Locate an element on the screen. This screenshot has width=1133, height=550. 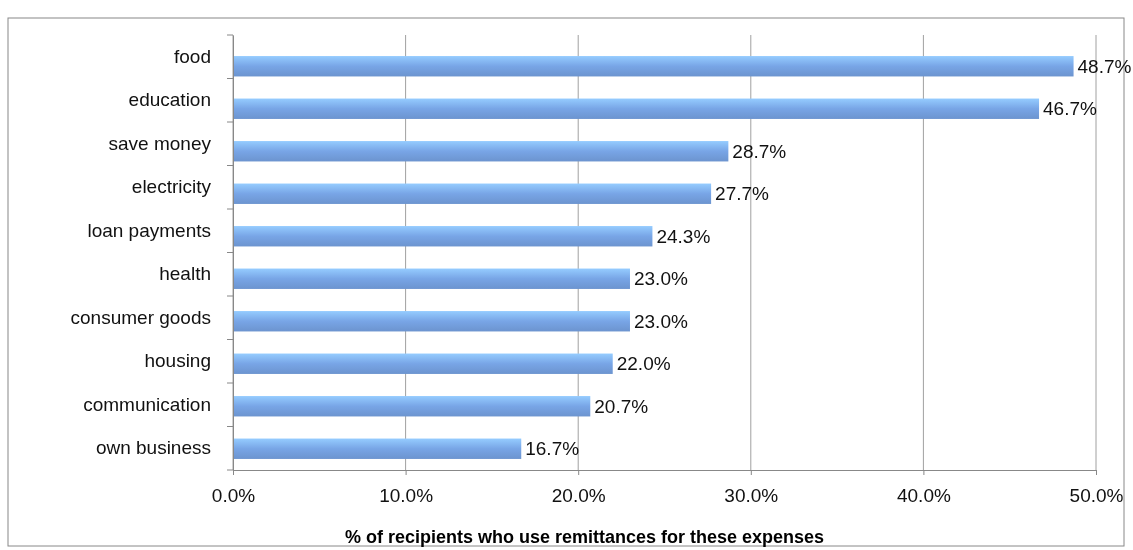
y-tick-label: electricity is located at coordinates (171, 187).